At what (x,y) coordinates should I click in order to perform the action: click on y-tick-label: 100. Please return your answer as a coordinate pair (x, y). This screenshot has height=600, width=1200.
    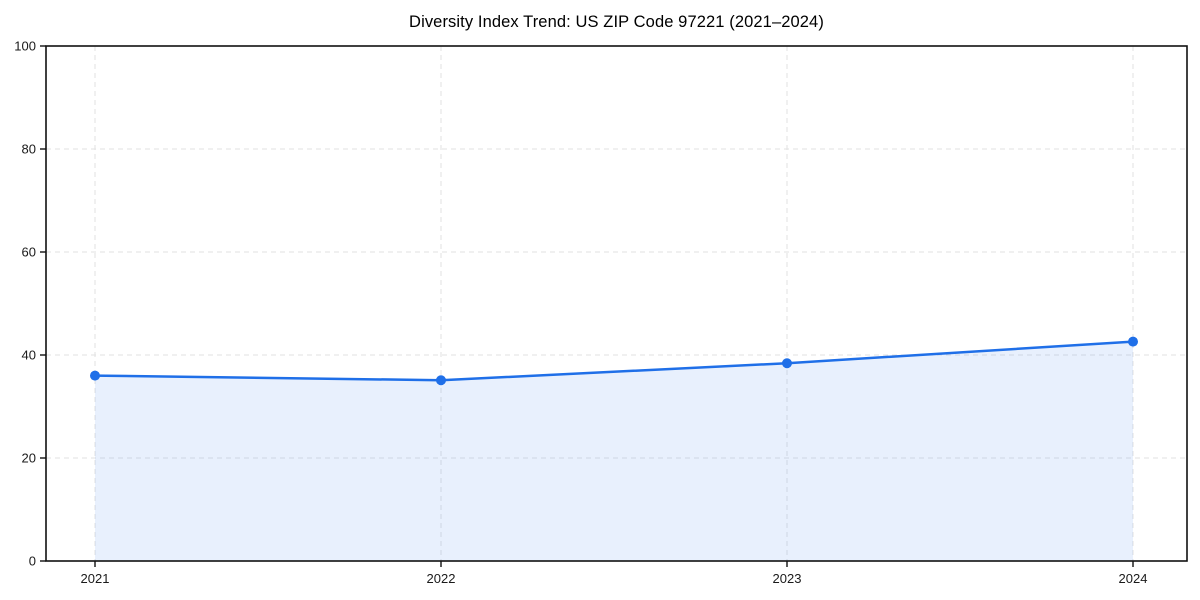
    Looking at the image, I should click on (25, 46).